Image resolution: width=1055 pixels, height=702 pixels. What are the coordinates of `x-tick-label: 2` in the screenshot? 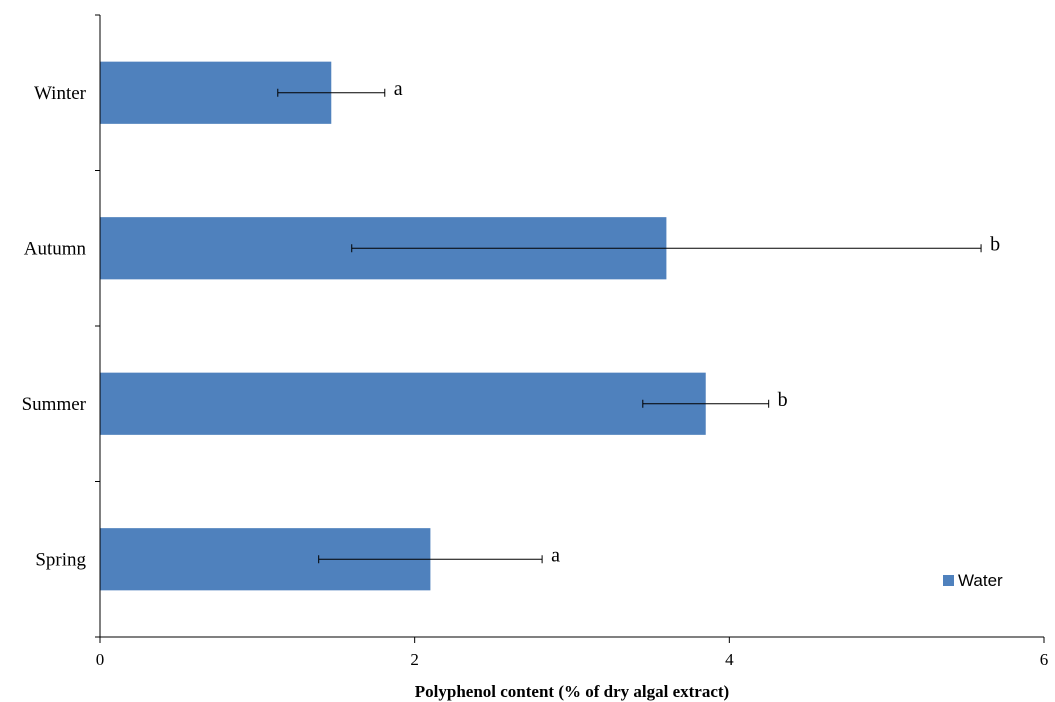 It's located at (414, 659).